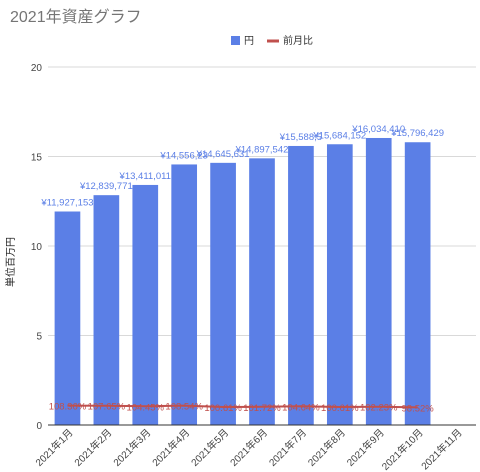  What do you see at coordinates (39, 337) in the screenshot?
I see `y-tick-label: 5` at bounding box center [39, 337].